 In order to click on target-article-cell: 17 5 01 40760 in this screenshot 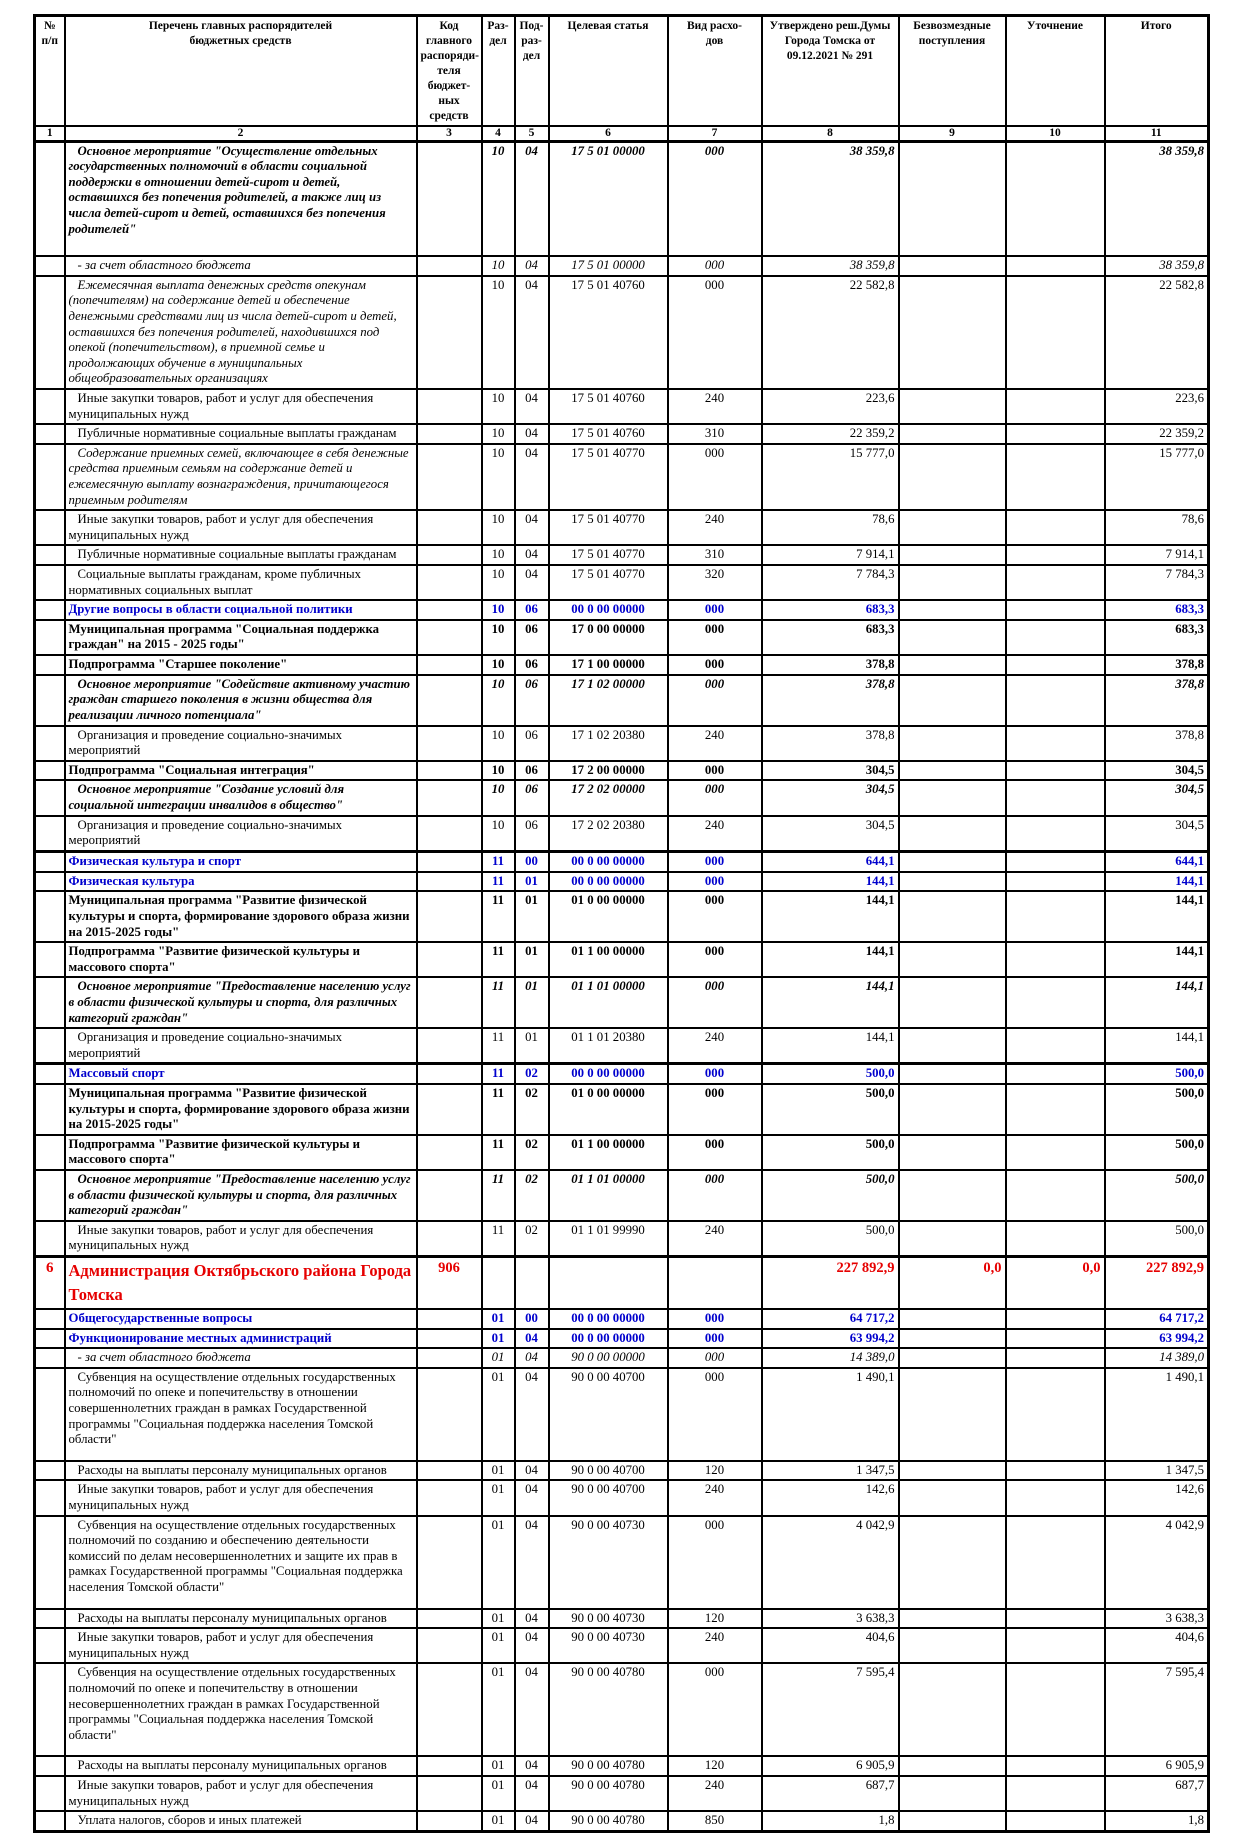, I will do `click(608, 406)`.